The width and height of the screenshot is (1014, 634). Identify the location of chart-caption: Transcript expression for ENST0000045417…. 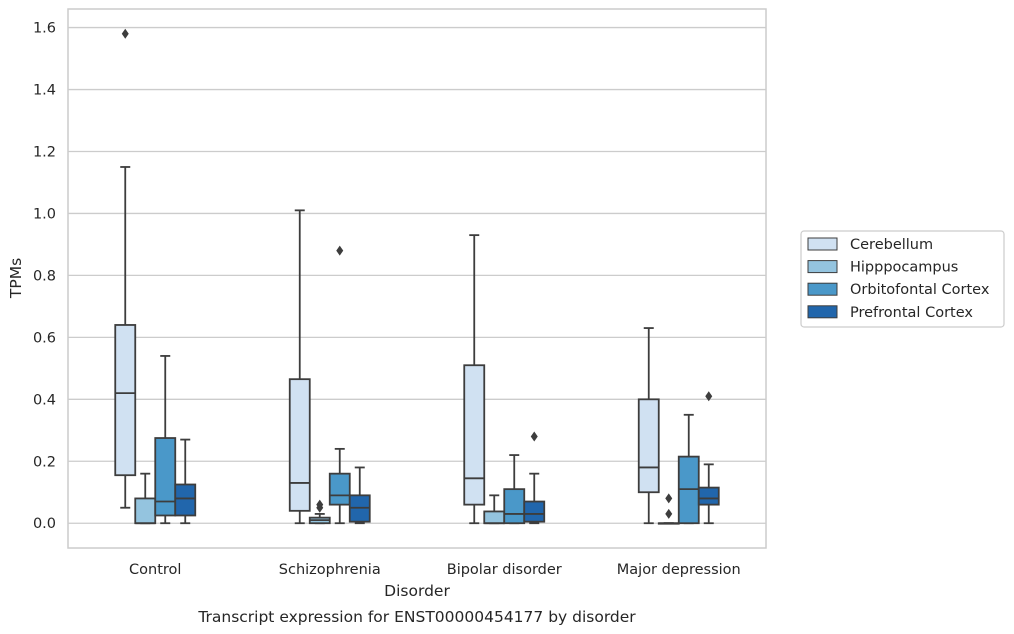
(416, 617).